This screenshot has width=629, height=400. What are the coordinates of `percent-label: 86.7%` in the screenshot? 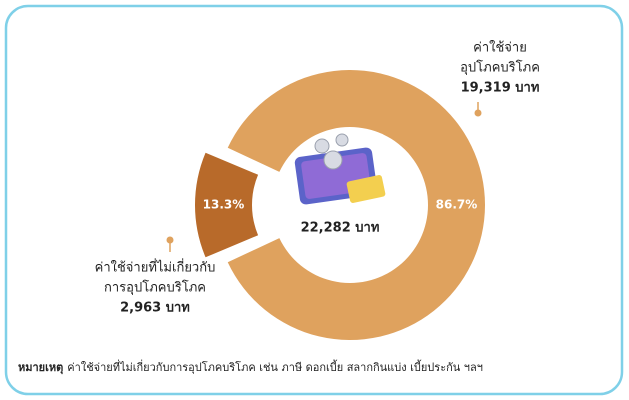 It's located at (457, 205).